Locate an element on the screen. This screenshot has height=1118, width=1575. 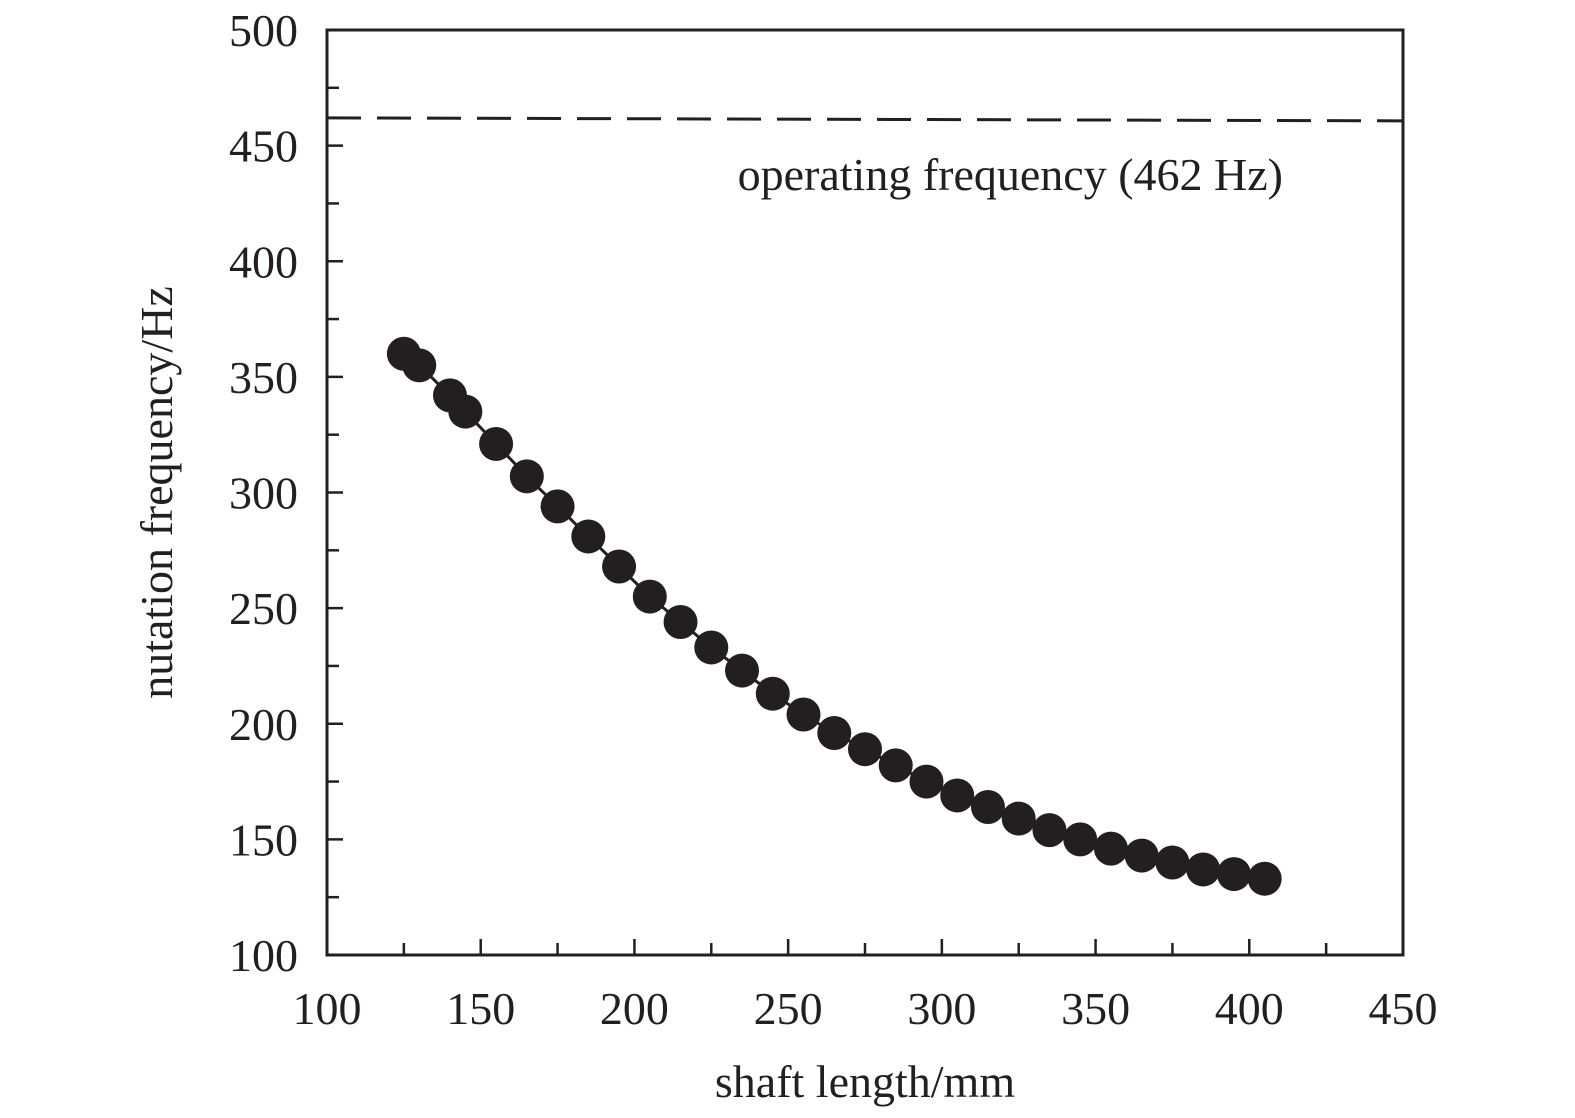
x-tick-label-300: 300 is located at coordinates (941, 1008).